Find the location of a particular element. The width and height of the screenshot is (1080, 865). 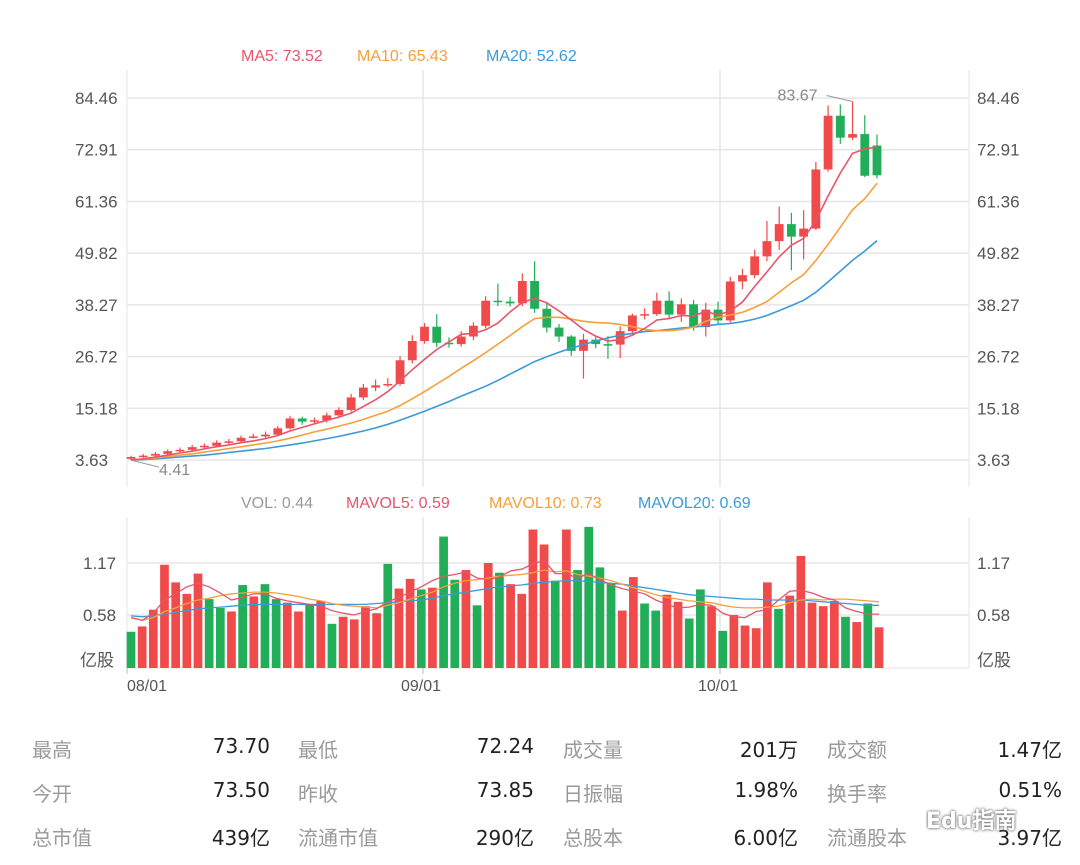

stat-label: 日振幅 is located at coordinates (593, 794).